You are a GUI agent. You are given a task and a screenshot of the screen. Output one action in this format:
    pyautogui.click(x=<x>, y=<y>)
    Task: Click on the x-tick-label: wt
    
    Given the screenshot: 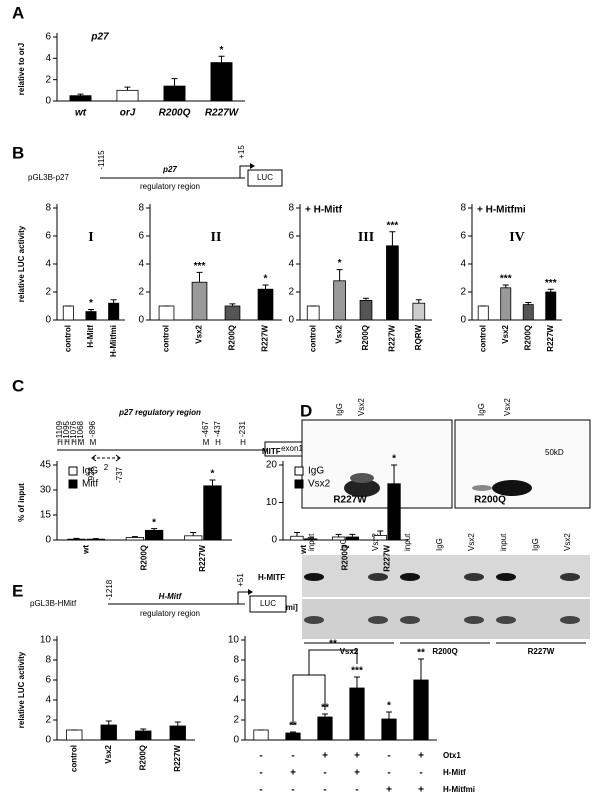 What is the action you would take?
    pyautogui.click(x=85, y=550)
    